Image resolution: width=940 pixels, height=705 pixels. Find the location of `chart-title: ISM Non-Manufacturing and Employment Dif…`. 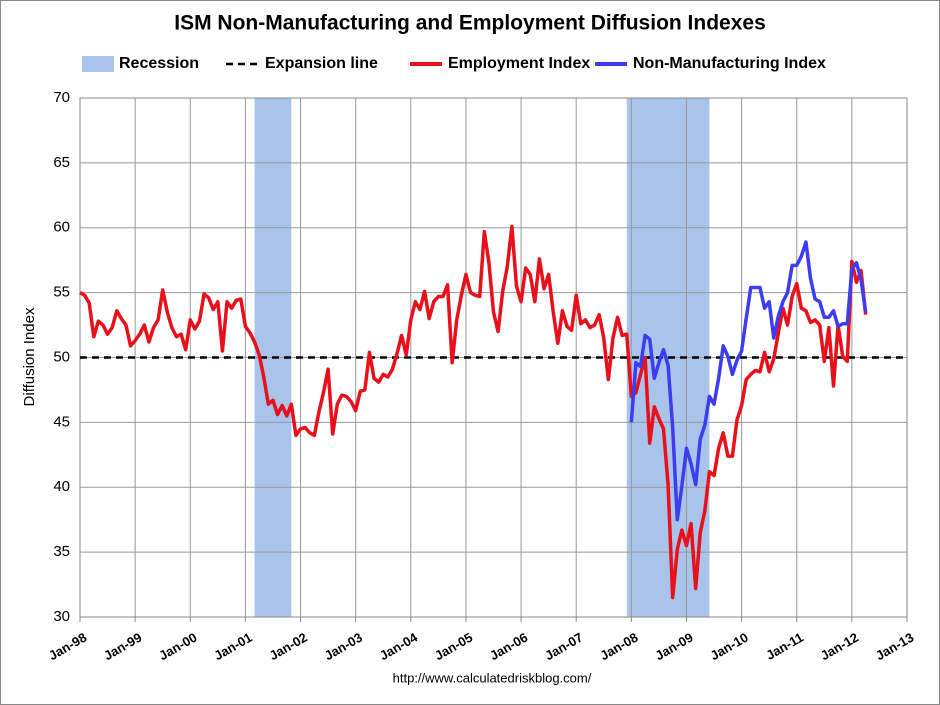

chart-title: ISM Non-Manufacturing and Employment Dif… is located at coordinates (470, 23).